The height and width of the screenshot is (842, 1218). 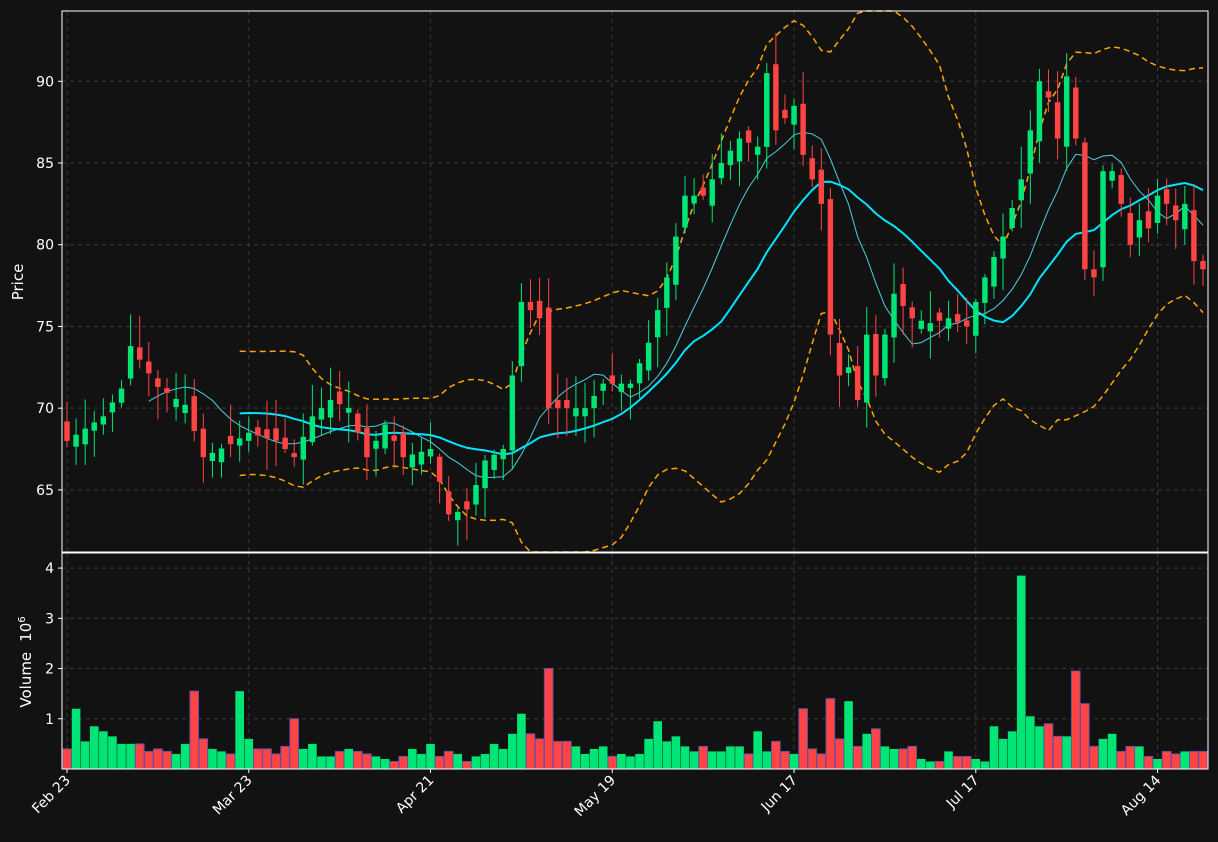 I want to click on x-tick-label: Feb 23, so click(x=51, y=795).